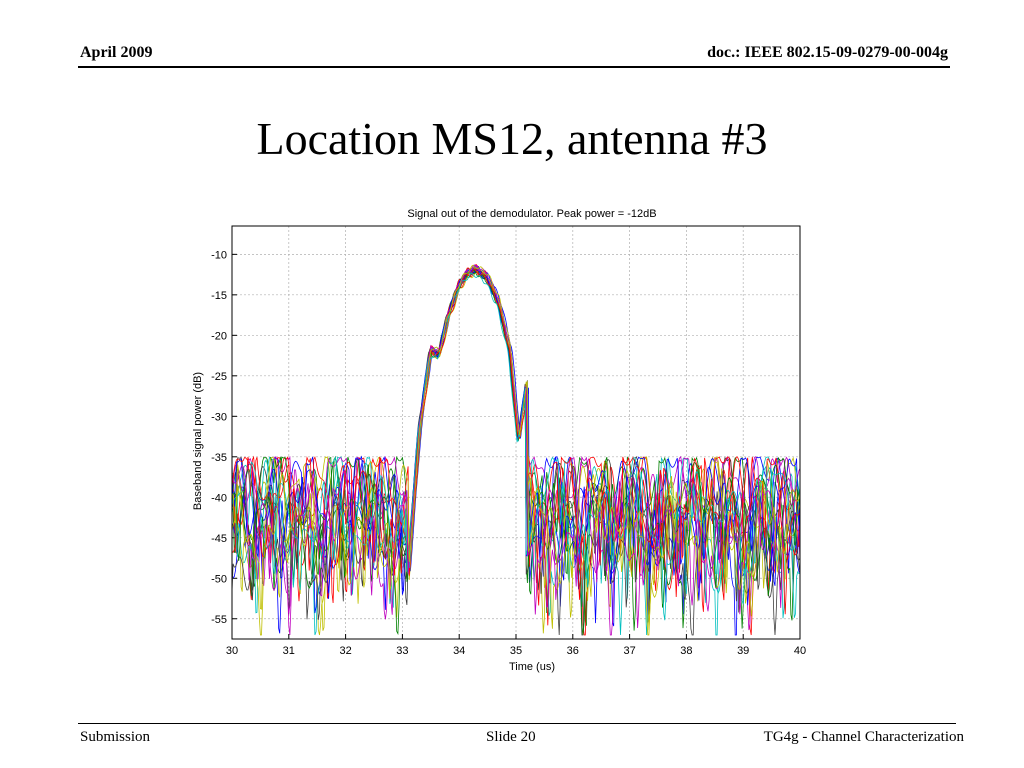 This screenshot has width=1024, height=768. What do you see at coordinates (219, 620) in the screenshot?
I see `y-tick-label: -55` at bounding box center [219, 620].